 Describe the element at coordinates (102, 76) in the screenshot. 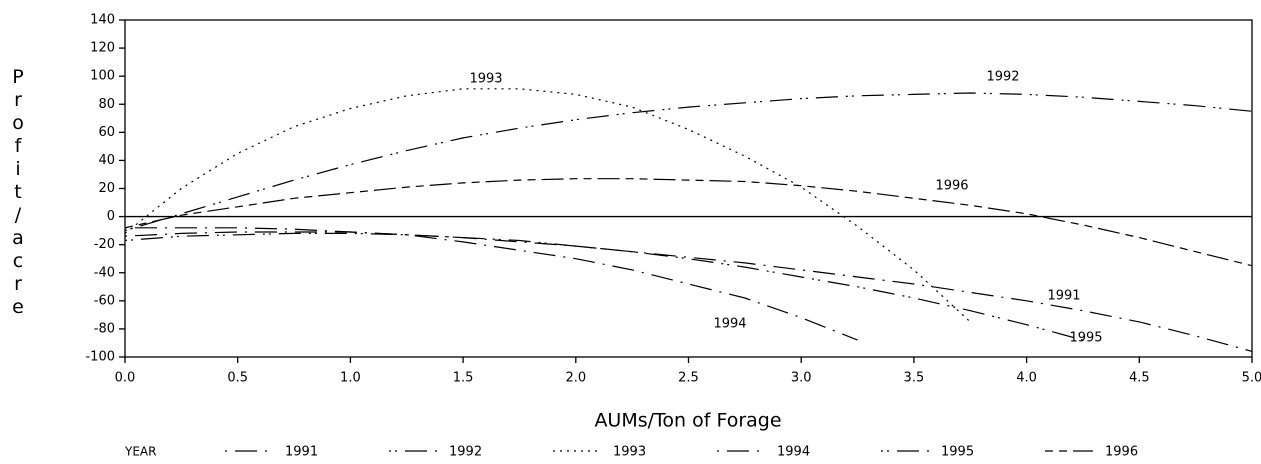

I see `y-tick-label: 100` at that location.